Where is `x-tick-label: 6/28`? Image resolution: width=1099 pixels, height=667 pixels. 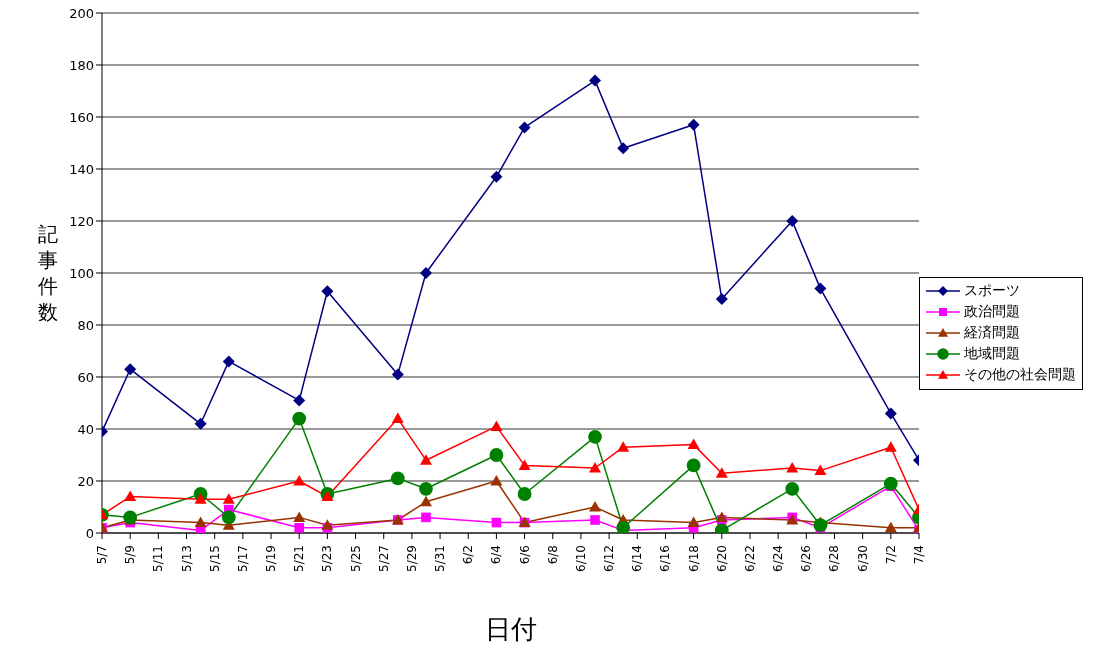
x-tick-label: 6/28 is located at coordinates (834, 558).